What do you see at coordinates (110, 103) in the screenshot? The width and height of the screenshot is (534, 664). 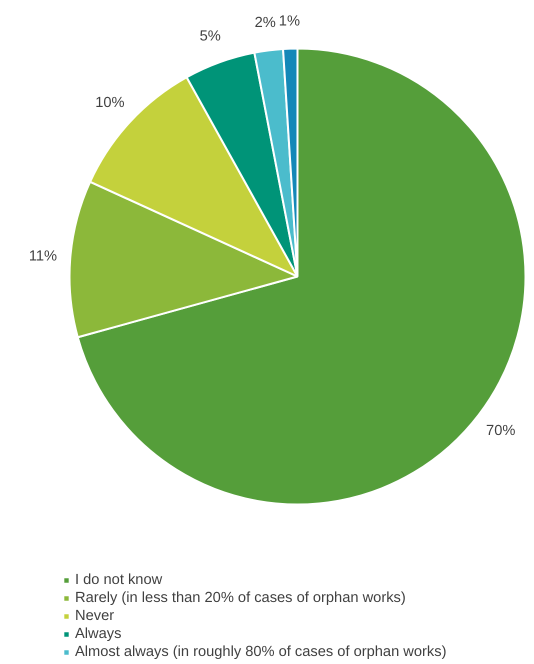 I see `data-label: 10%` at bounding box center [110, 103].